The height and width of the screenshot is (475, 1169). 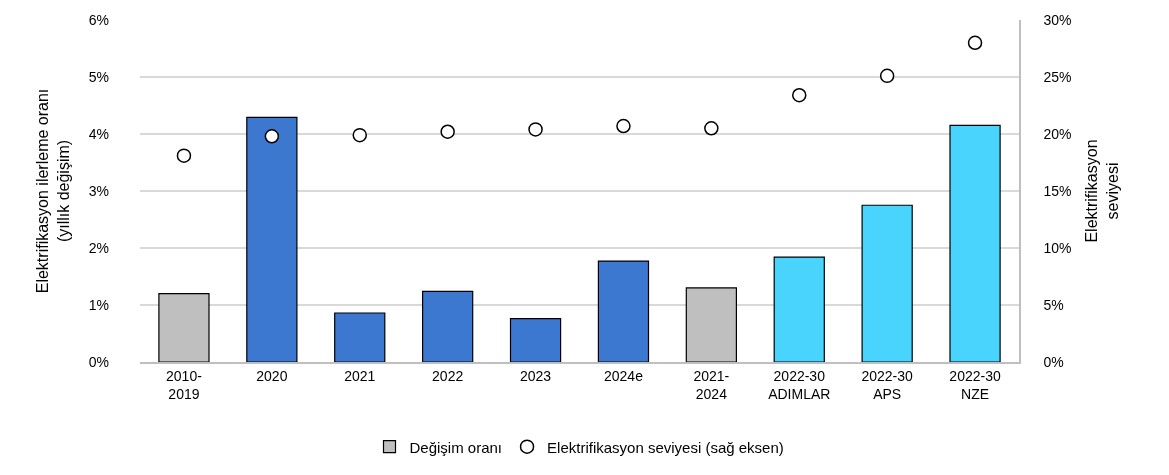 What do you see at coordinates (1053, 304) in the screenshot?
I see `y2-tick-label: 5%` at bounding box center [1053, 304].